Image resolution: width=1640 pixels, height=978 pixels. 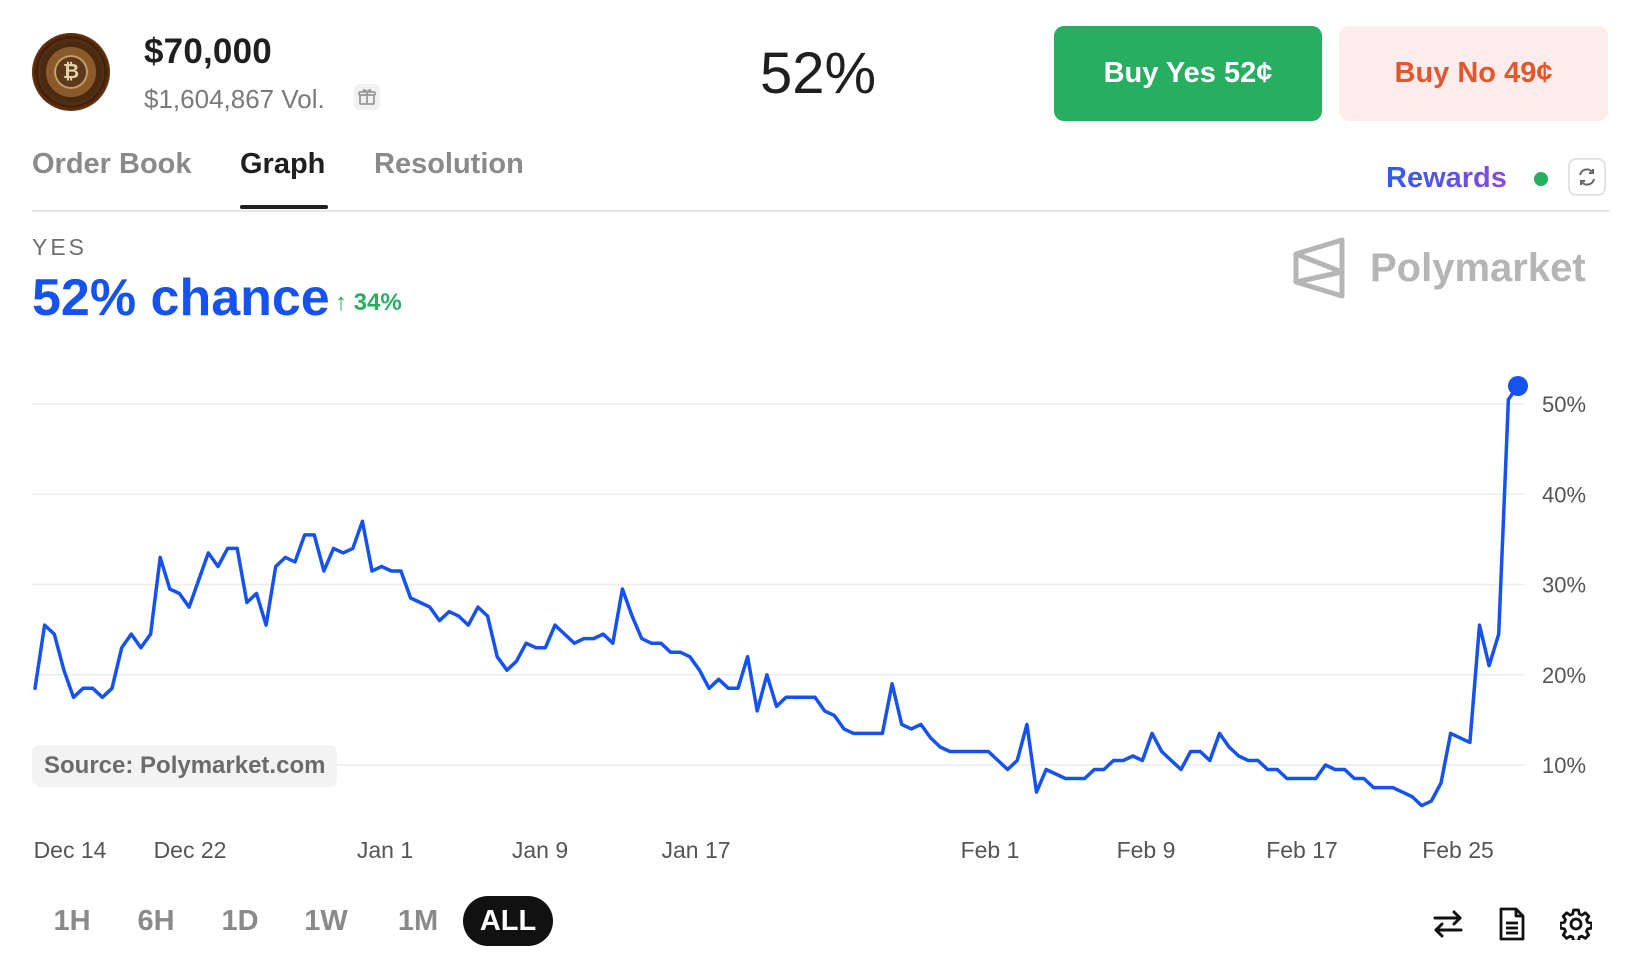 I want to click on market-percent: 52%, so click(x=818, y=73).